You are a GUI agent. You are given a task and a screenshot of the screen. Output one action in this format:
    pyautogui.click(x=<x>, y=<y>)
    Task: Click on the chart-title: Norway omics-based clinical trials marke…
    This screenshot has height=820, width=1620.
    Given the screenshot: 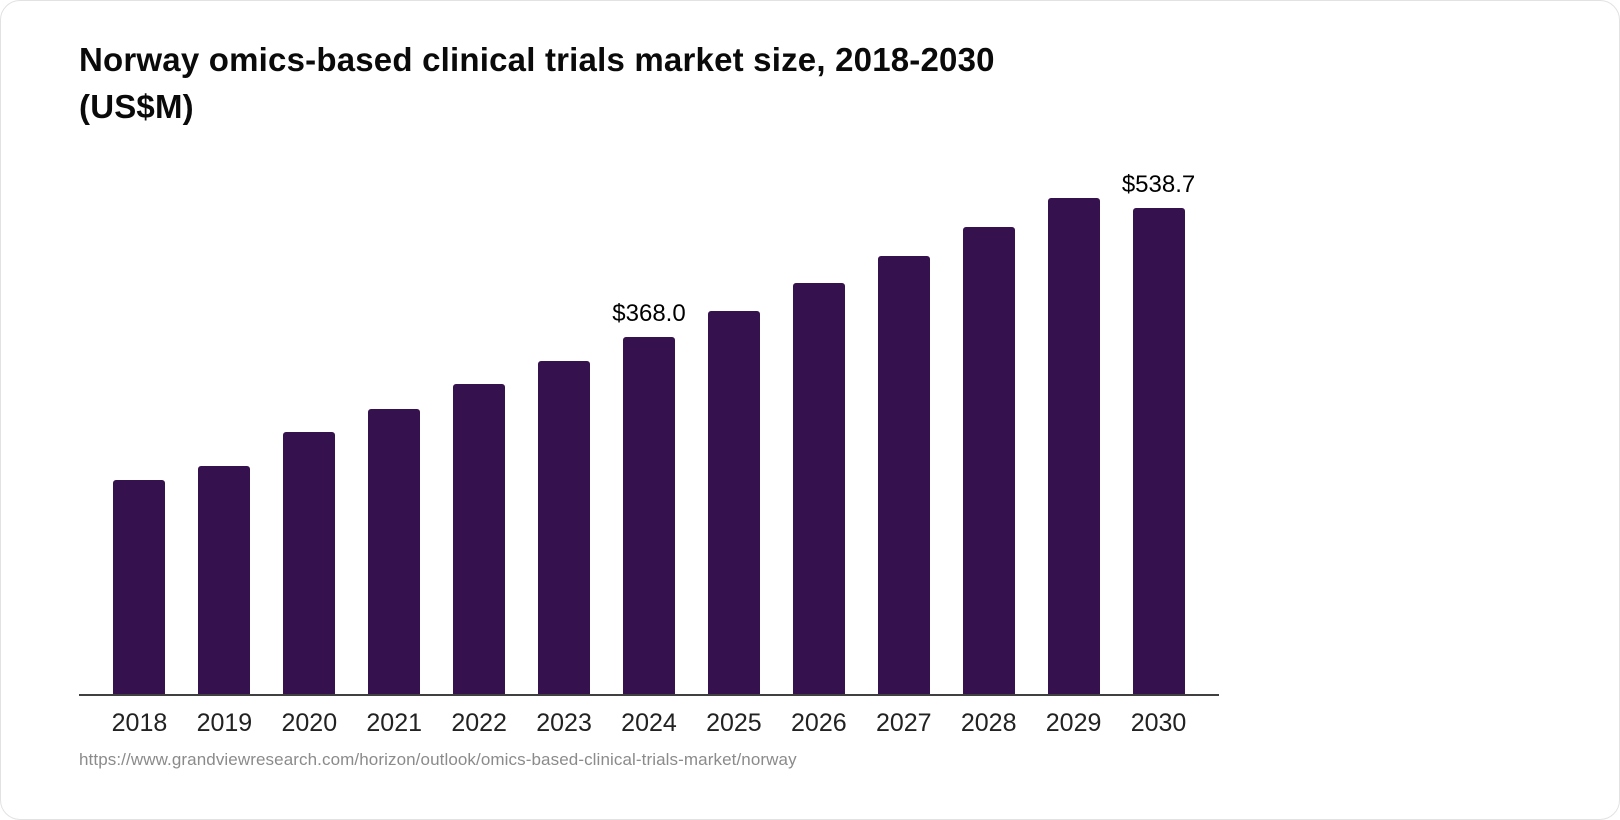 What is the action you would take?
    pyautogui.click(x=619, y=84)
    